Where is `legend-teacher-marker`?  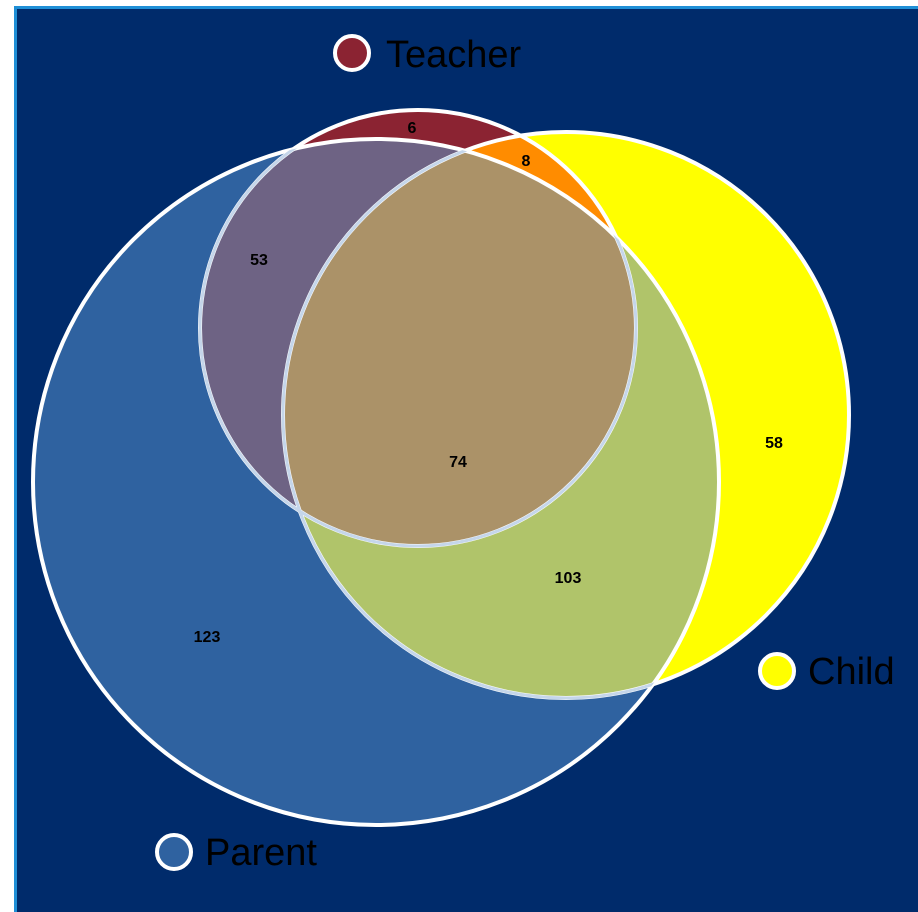 legend-teacher-marker is located at coordinates (352, 53).